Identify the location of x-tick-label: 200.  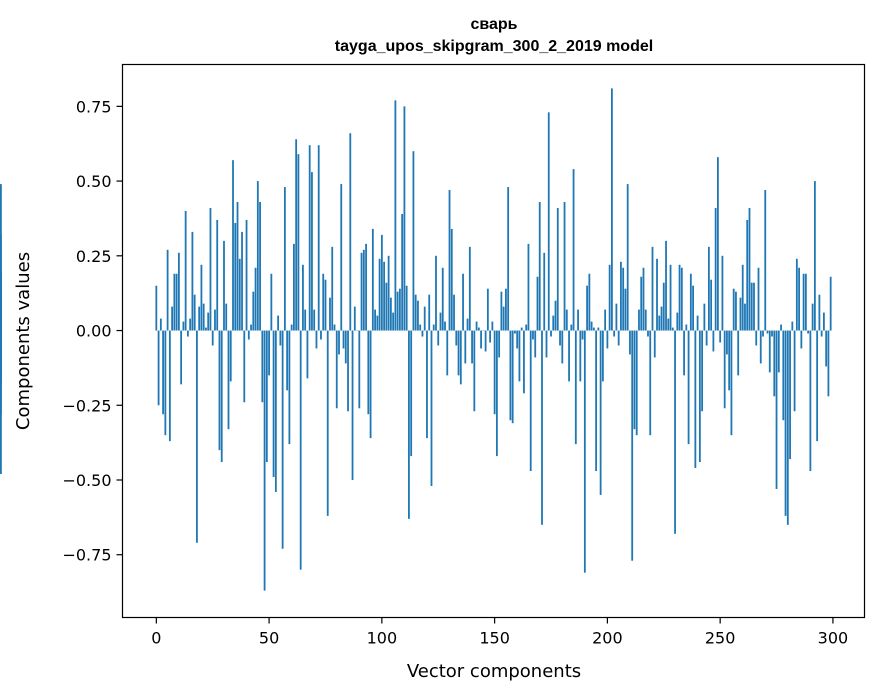
(607, 638).